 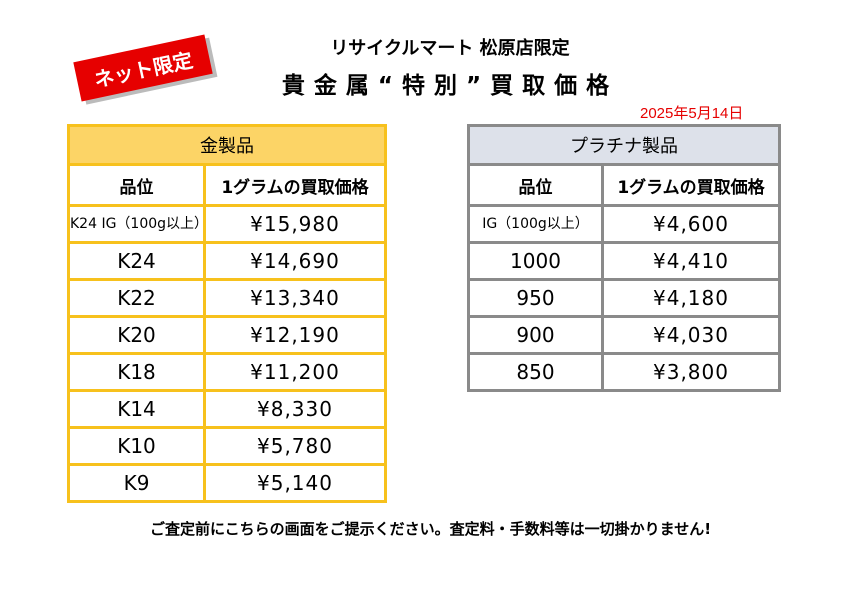 What do you see at coordinates (450, 86) in the screenshot?
I see `page-title: 貴金属“特別”買取価格` at bounding box center [450, 86].